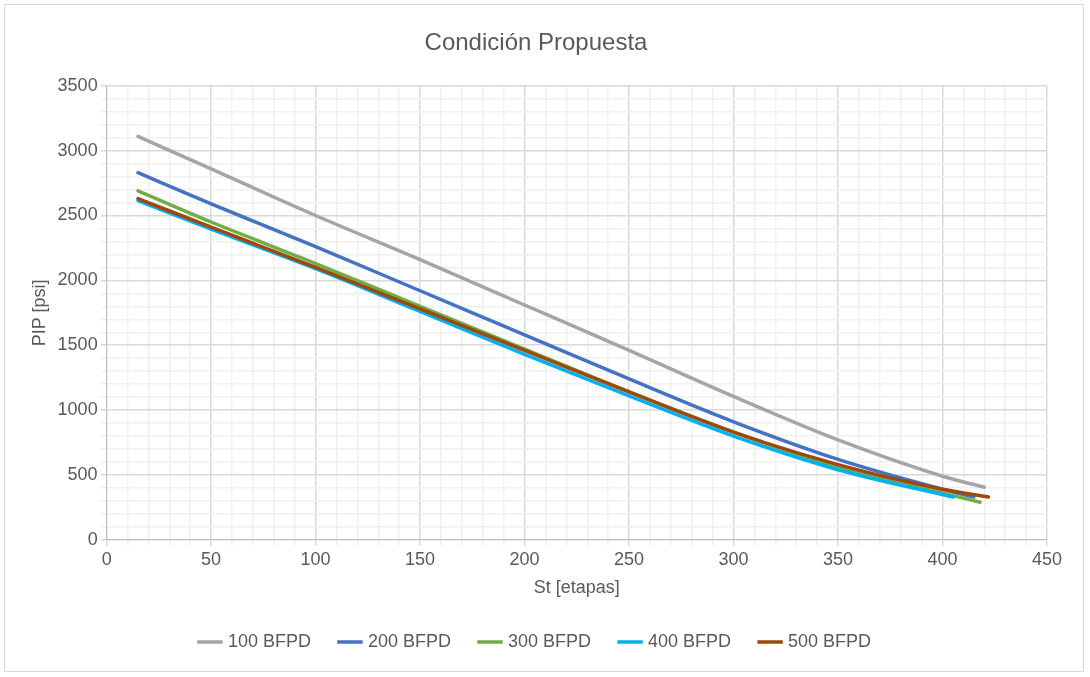  What do you see at coordinates (549, 640) in the screenshot?
I see `legend-label: 300 BFPD` at bounding box center [549, 640].